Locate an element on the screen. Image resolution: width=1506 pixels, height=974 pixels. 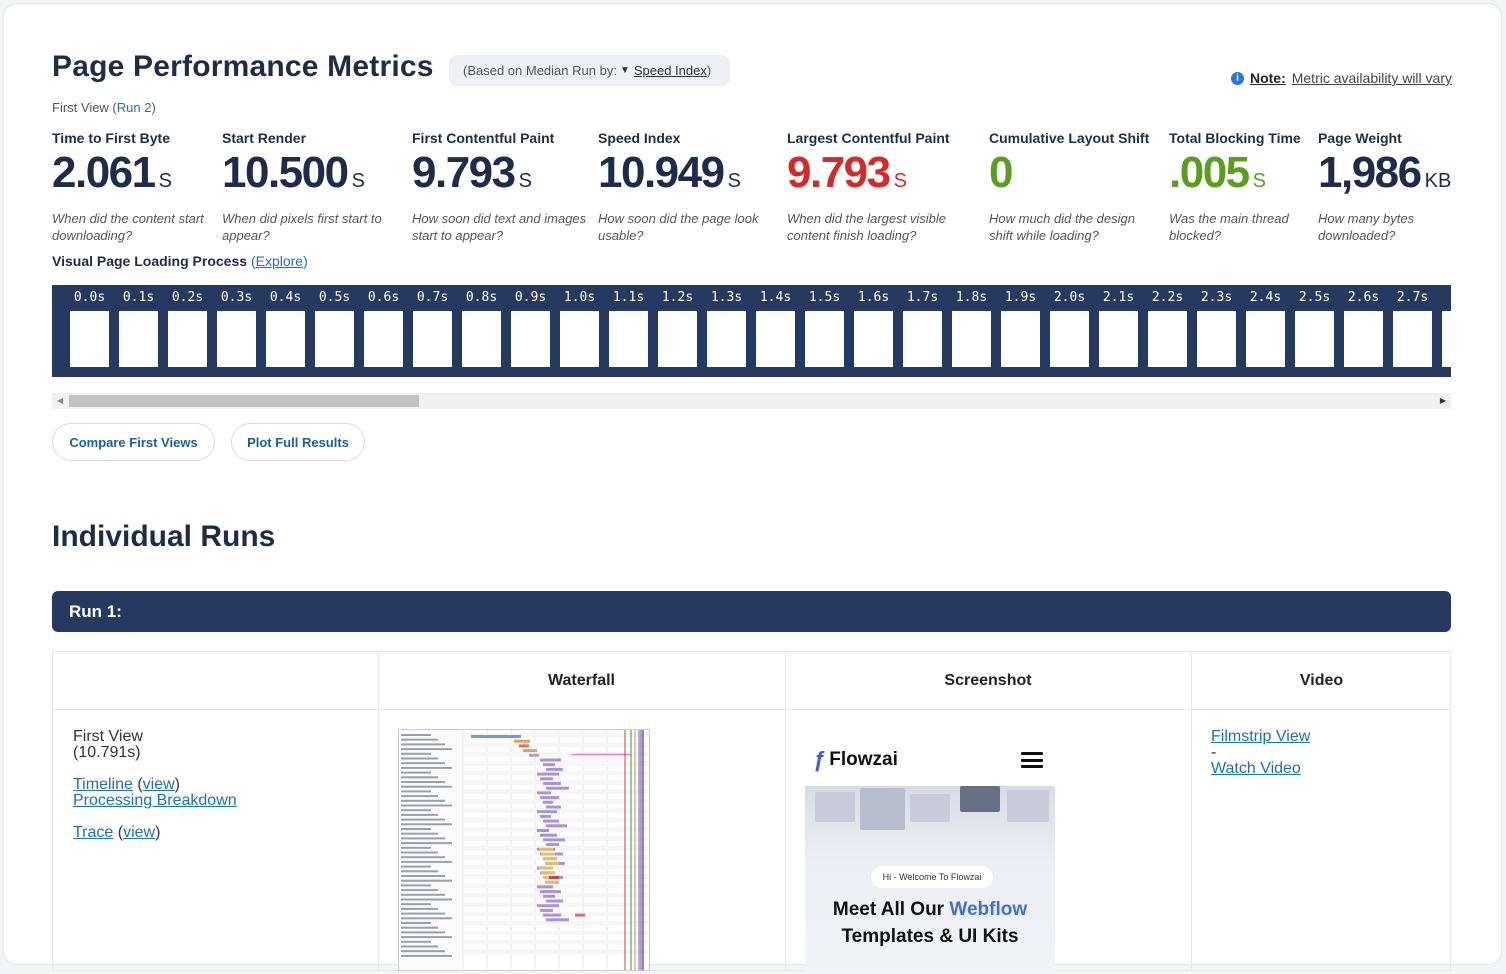
filmstrip-frame: 1.5s is located at coordinates (824, 326).